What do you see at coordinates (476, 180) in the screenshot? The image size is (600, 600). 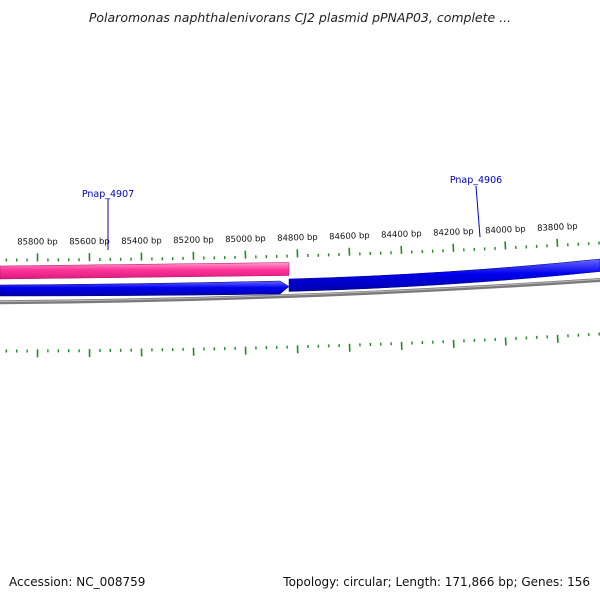 I see `gene-label-pnap-4906: Pnap_4906` at bounding box center [476, 180].